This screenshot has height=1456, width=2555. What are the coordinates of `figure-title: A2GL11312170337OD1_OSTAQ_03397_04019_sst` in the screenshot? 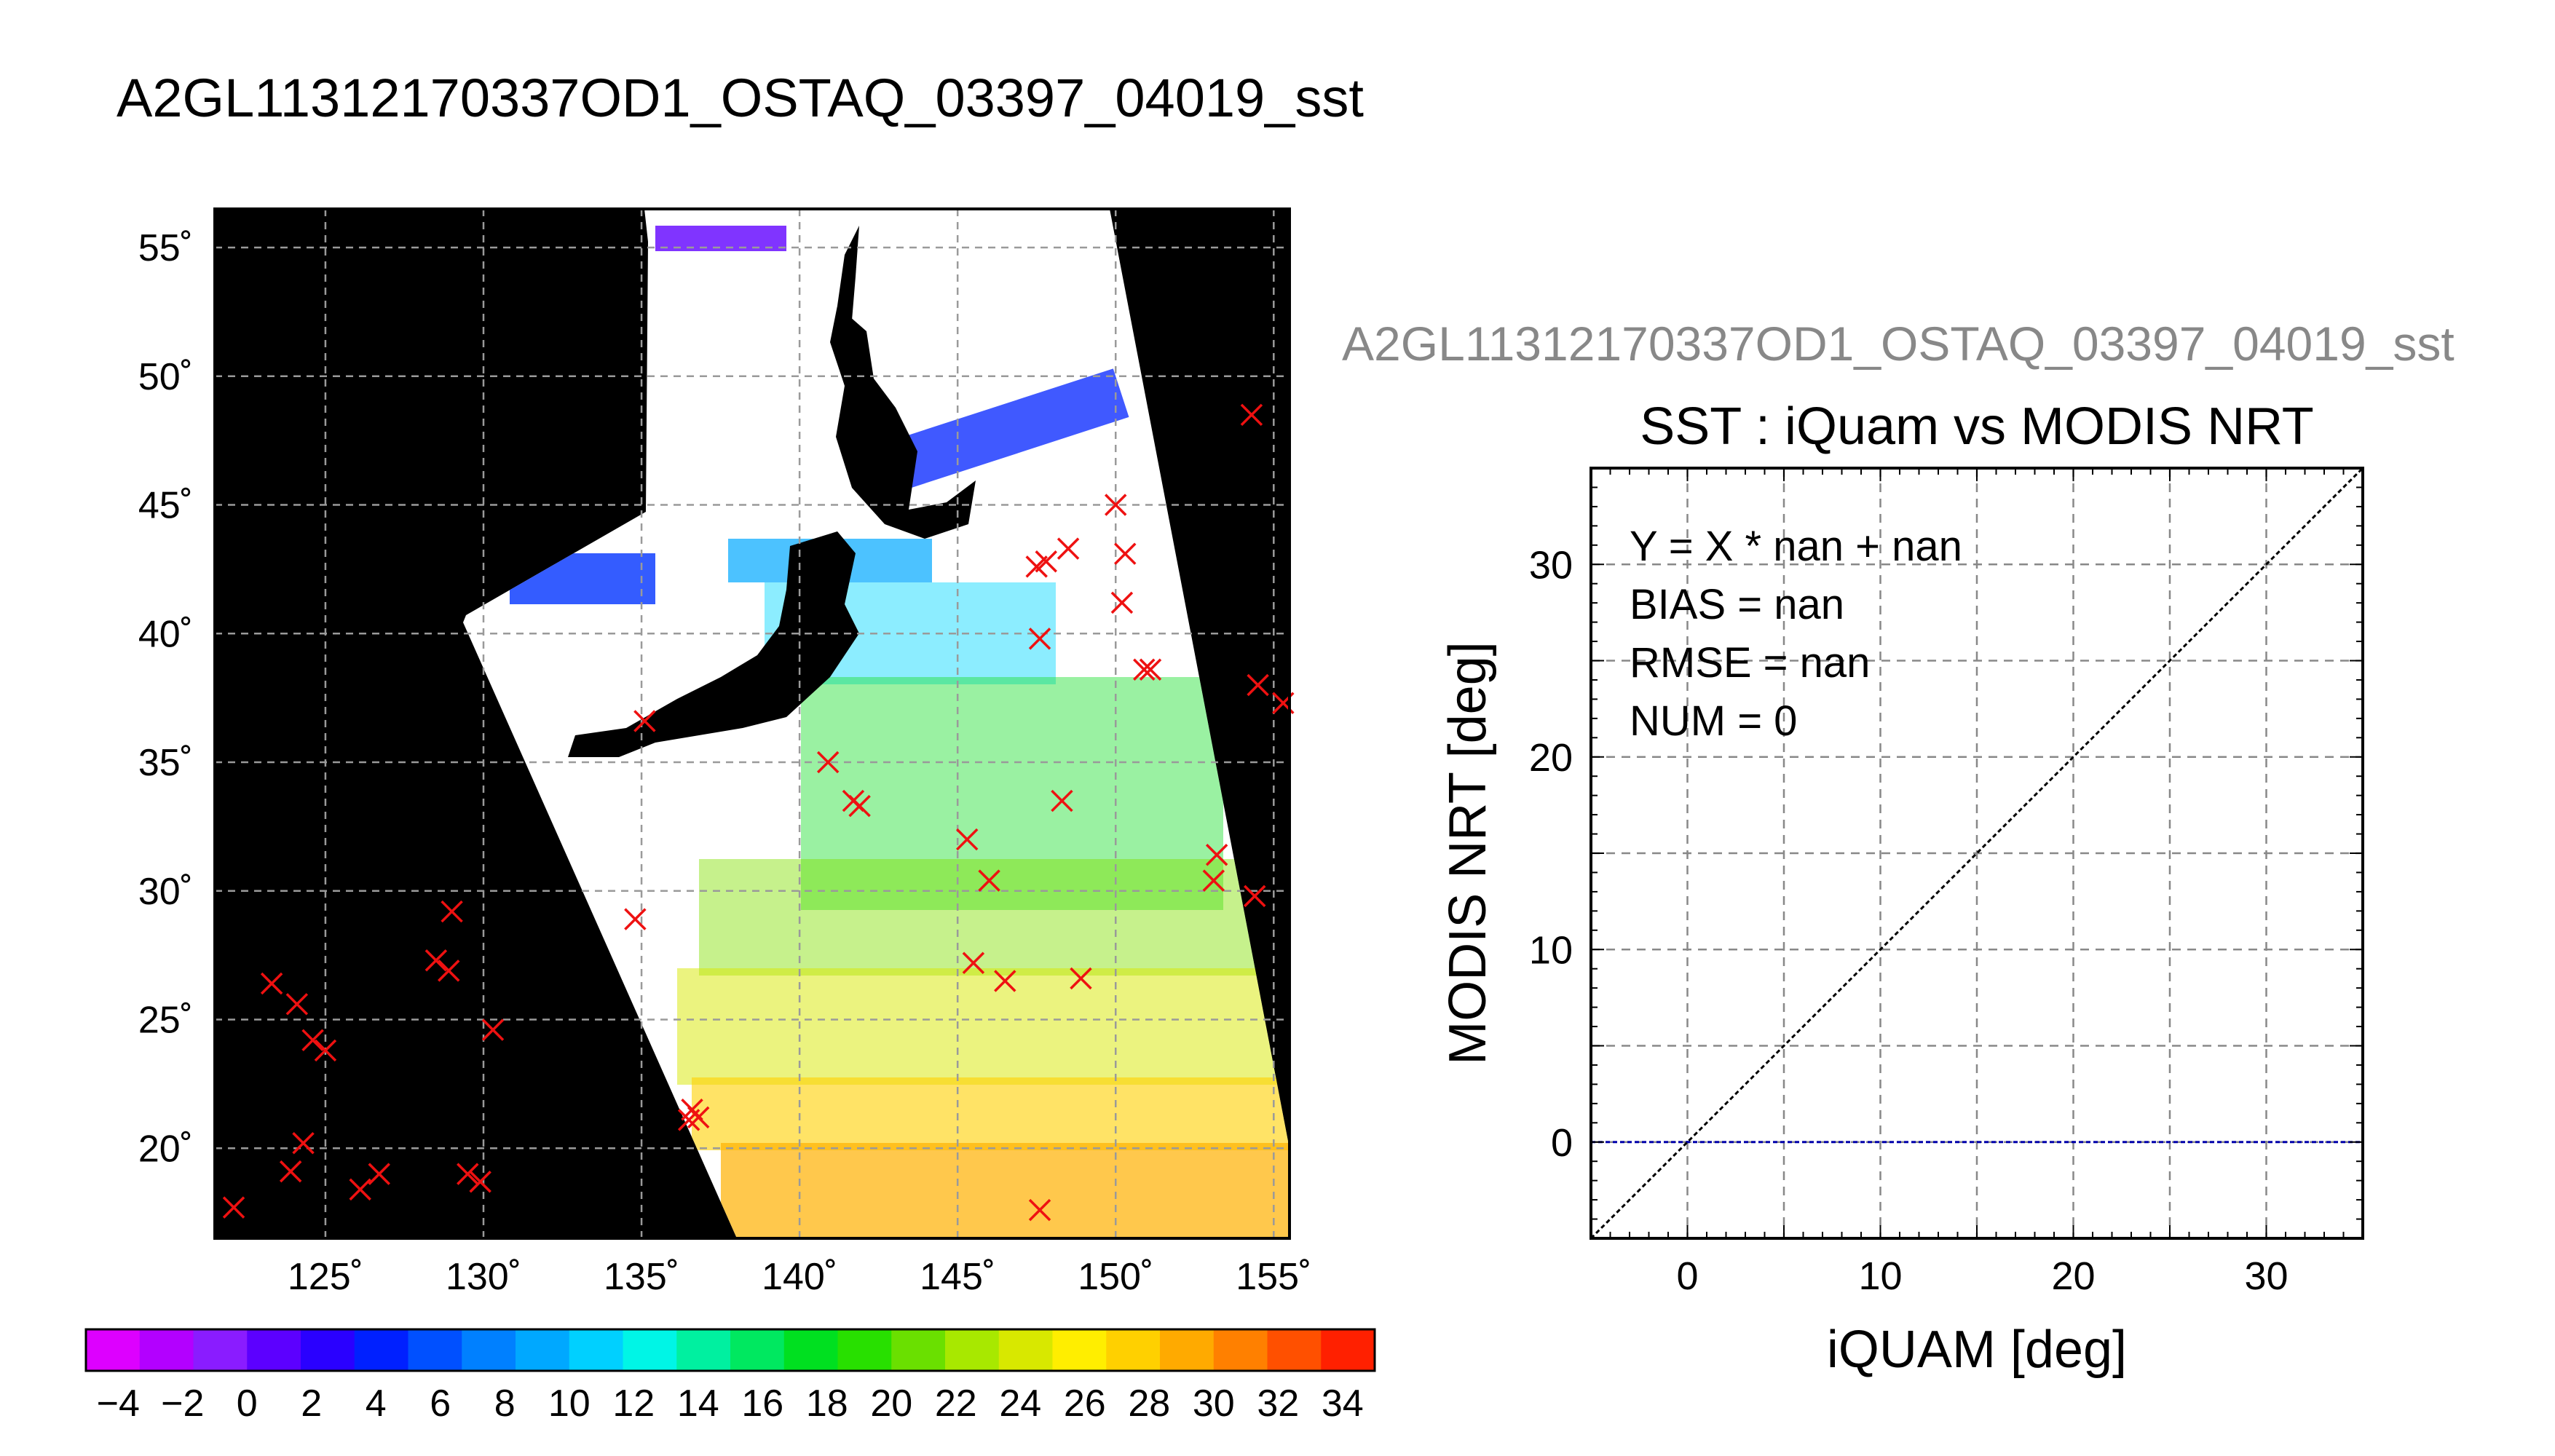 It's located at (740, 98).